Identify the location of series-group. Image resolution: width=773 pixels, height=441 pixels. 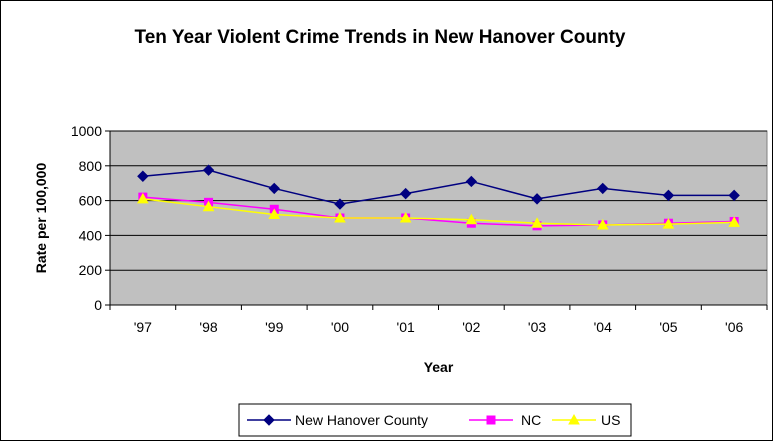
(438, 197).